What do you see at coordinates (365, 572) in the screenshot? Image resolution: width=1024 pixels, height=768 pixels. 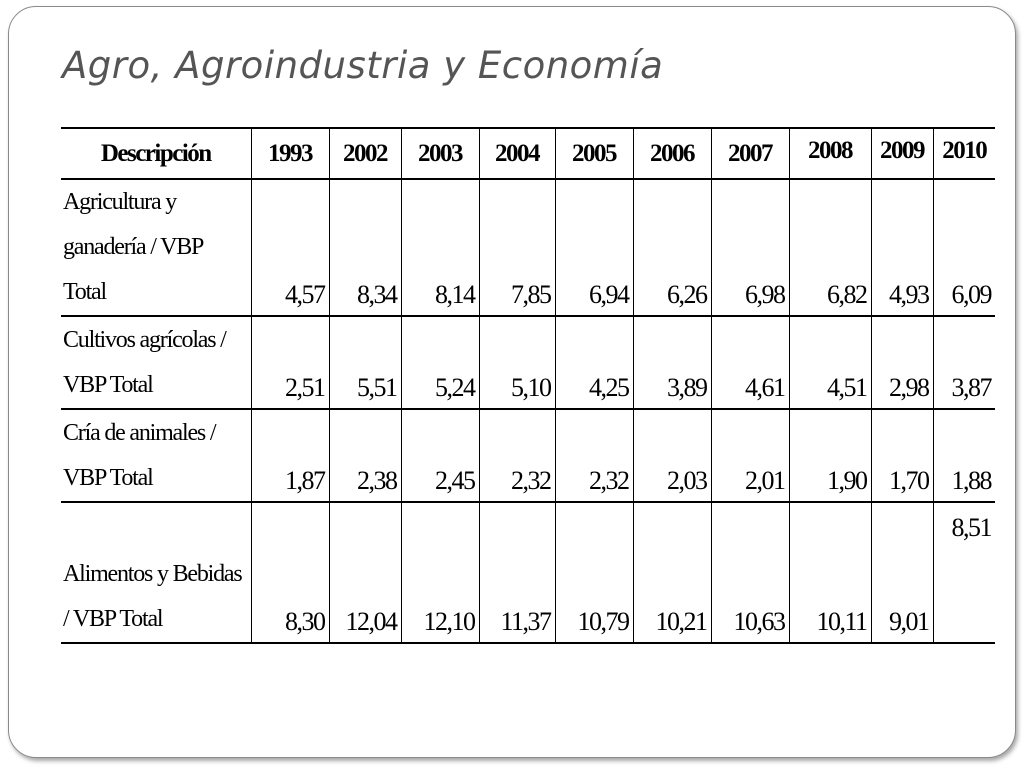 I see `table-cell: 12,04` at bounding box center [365, 572].